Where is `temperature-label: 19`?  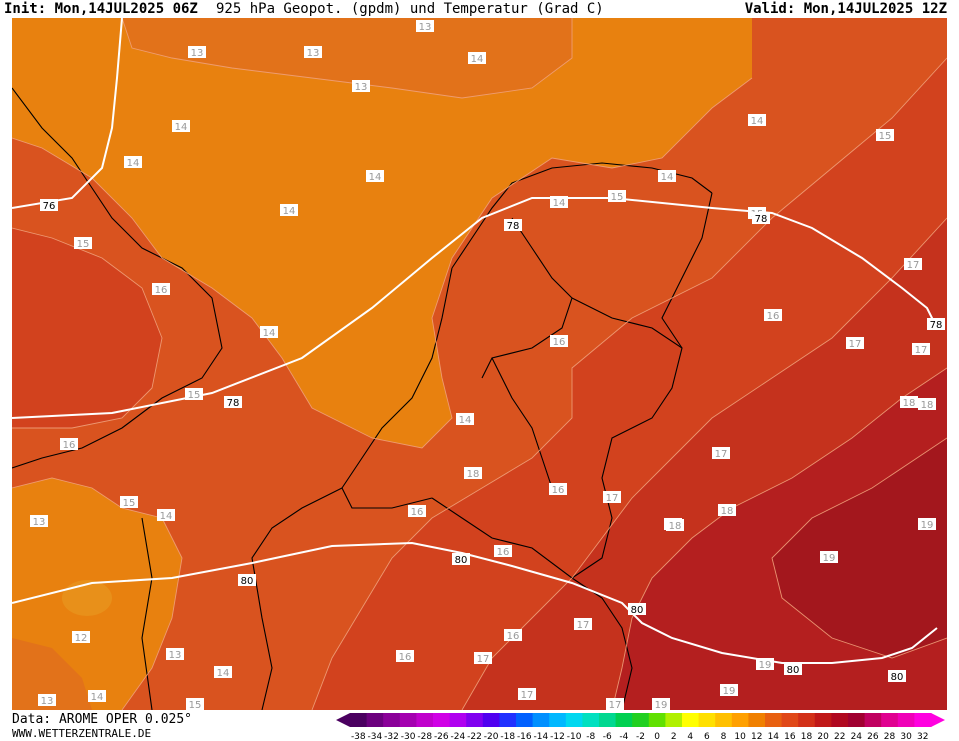
temperature-label: 19 is located at coordinates (927, 525).